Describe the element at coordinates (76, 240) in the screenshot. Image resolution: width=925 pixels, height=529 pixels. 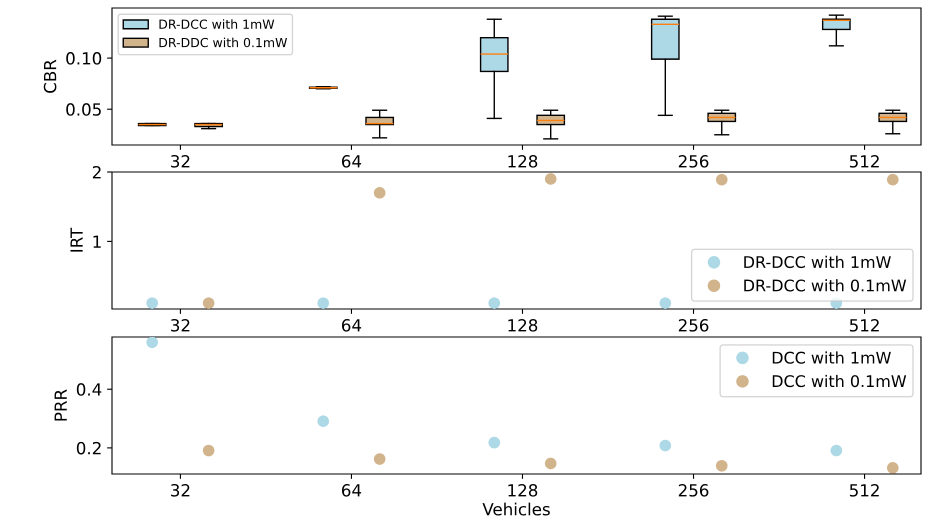
I see `y-axis-title: IRT` at that location.